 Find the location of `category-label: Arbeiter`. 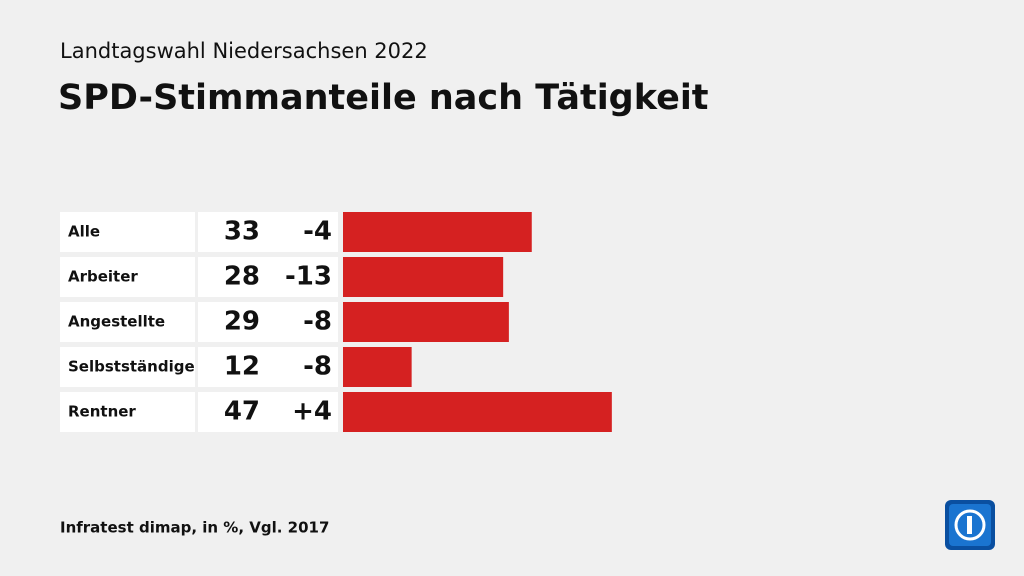

category-label: Arbeiter is located at coordinates (103, 277).